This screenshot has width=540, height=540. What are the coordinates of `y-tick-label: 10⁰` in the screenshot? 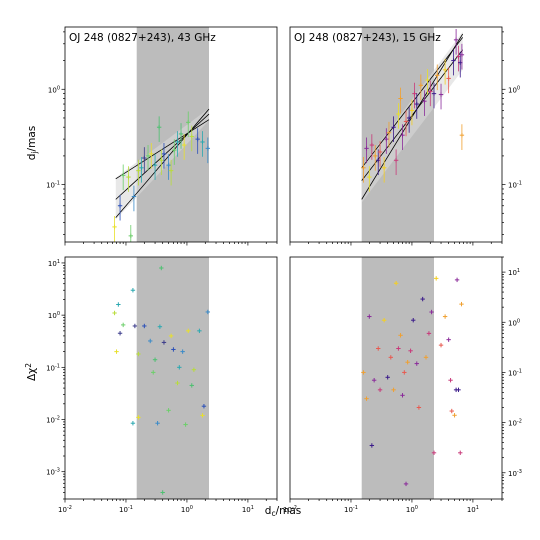 It's located at (514, 89).